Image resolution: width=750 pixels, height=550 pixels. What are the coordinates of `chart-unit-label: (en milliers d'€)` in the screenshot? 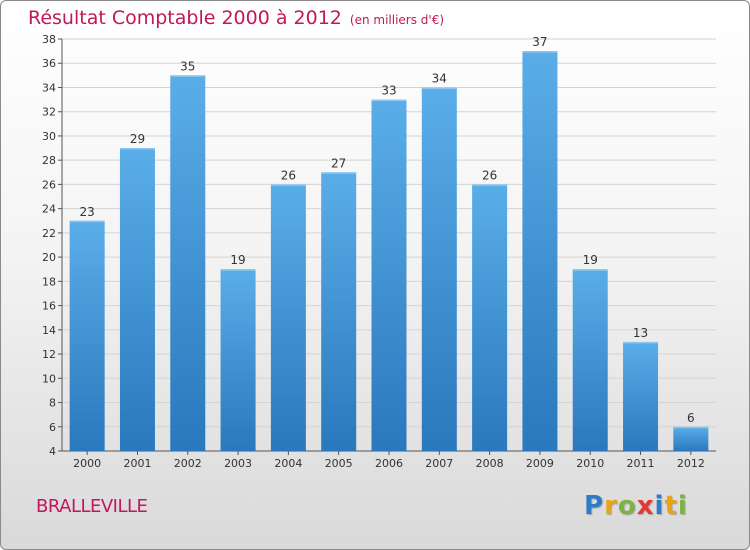 It's located at (397, 20).